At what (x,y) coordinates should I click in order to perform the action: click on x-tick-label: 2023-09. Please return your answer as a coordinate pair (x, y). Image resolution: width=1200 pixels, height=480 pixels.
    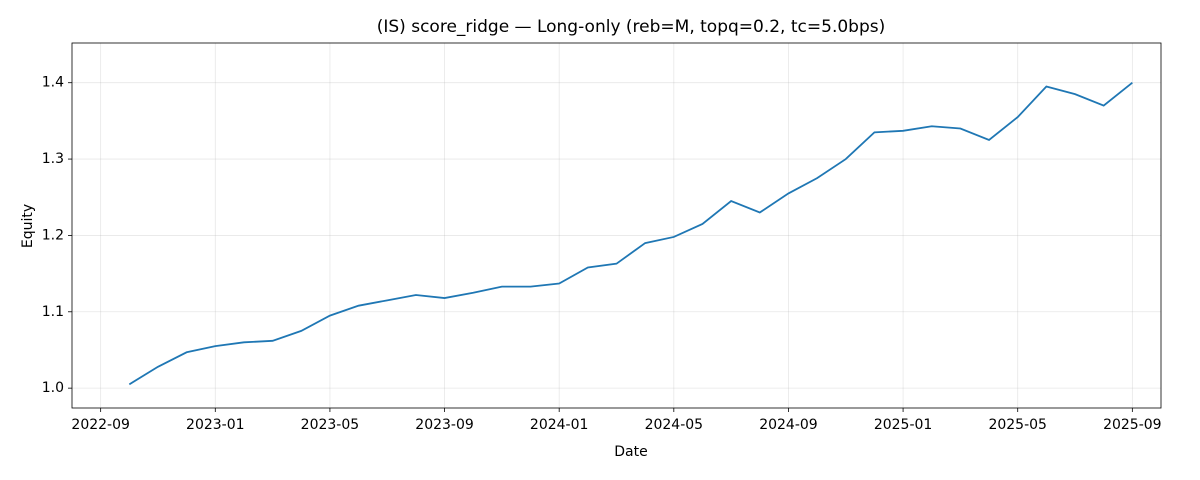
    Looking at the image, I should click on (444, 425).